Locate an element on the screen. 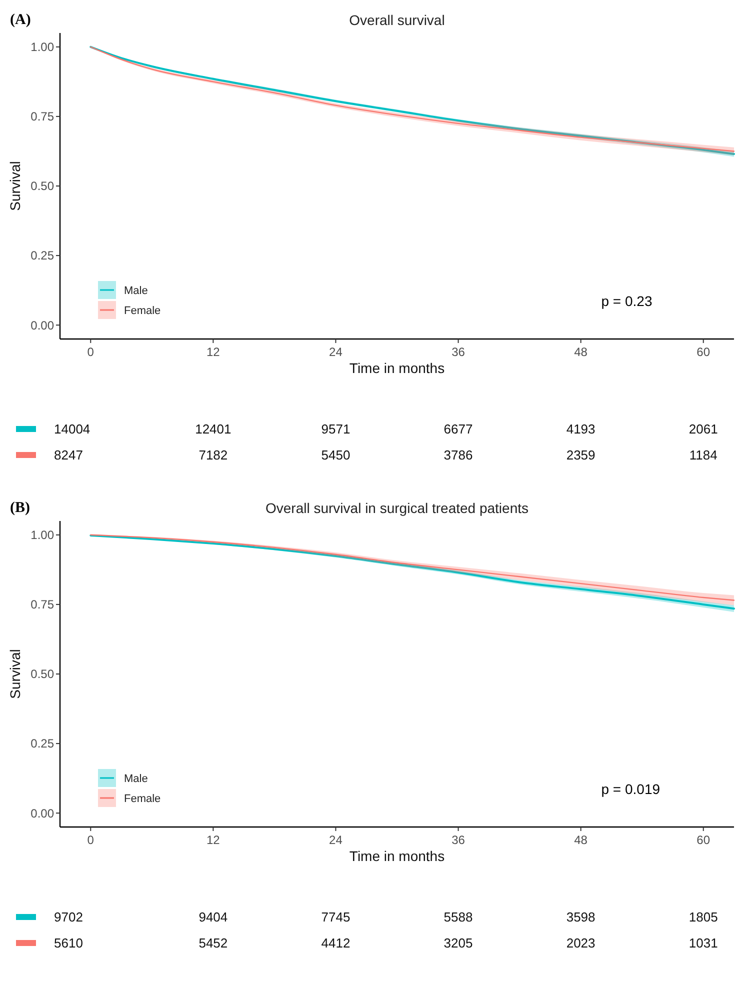 This screenshot has width=749, height=997. text: 9702 is located at coordinates (68, 917).